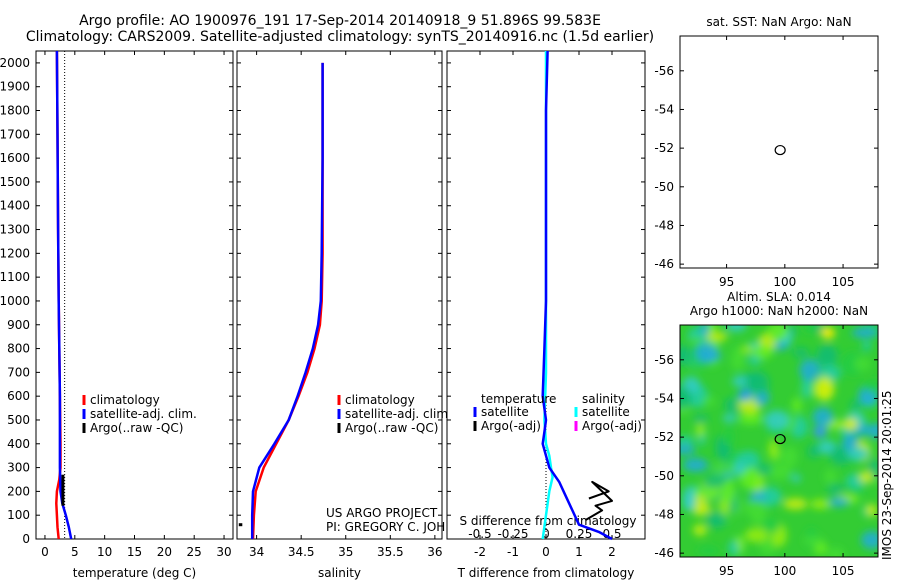 Image resolution: width=900 pixels, height=580 pixels. Describe the element at coordinates (18, 396) in the screenshot. I see `temperature-y-tick-label: 600` at that location.